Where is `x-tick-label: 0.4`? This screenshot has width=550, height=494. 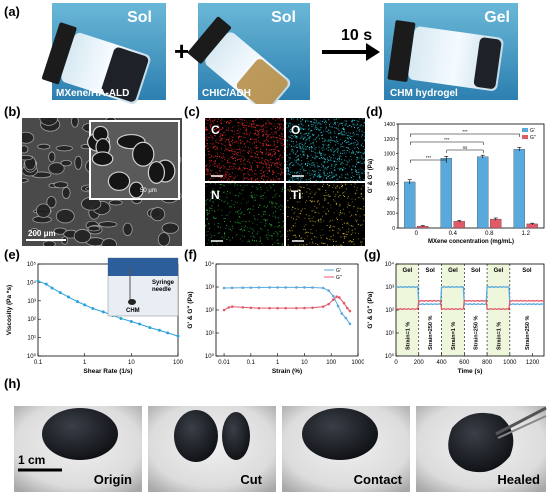 x-tick-label: 0.4 is located at coordinates (453, 234).